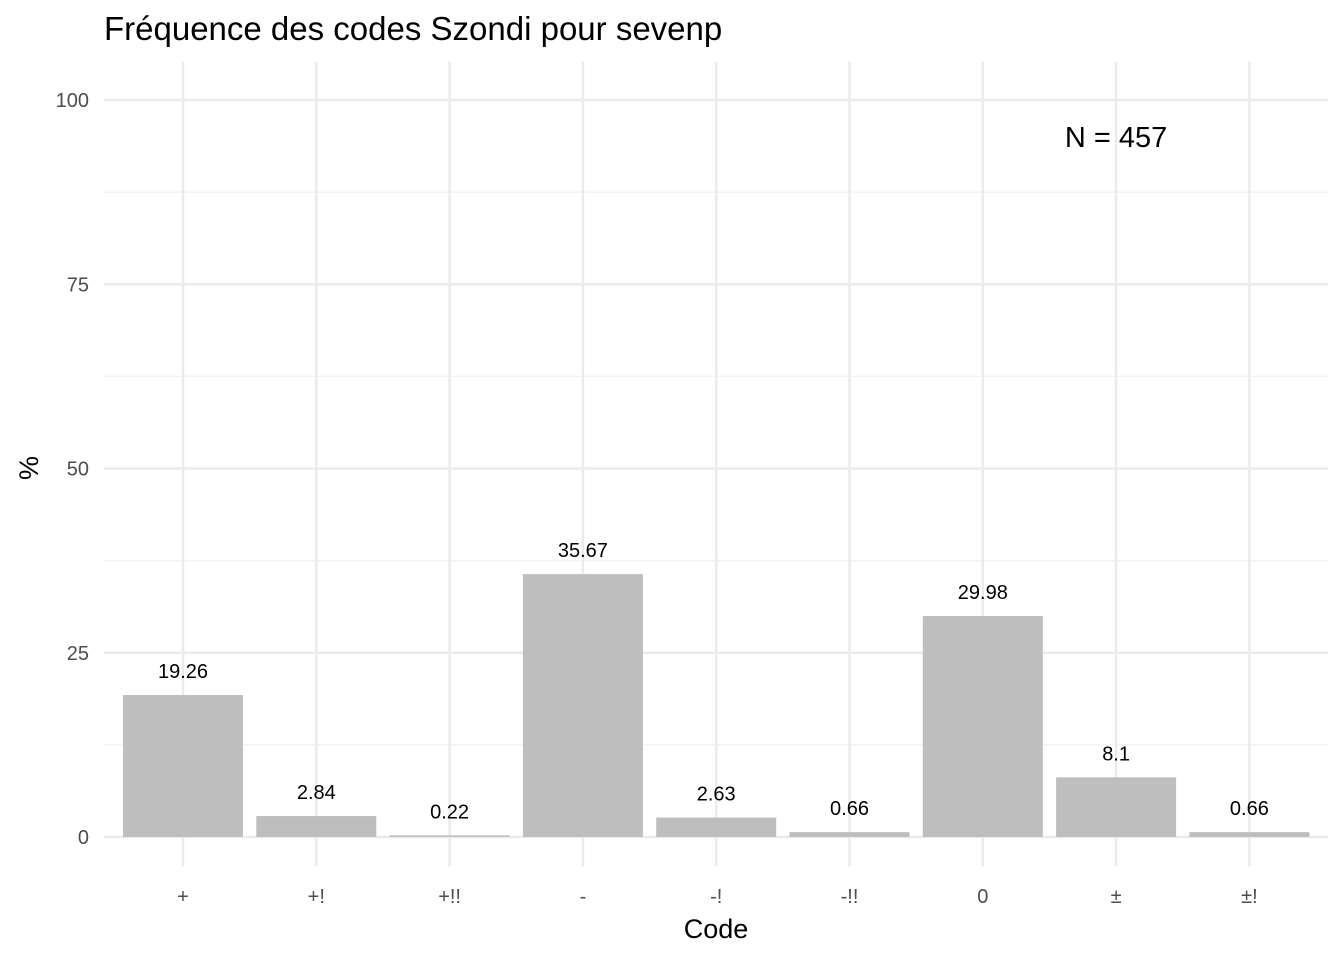  I want to click on y-tick-label: 75, so click(78, 285).